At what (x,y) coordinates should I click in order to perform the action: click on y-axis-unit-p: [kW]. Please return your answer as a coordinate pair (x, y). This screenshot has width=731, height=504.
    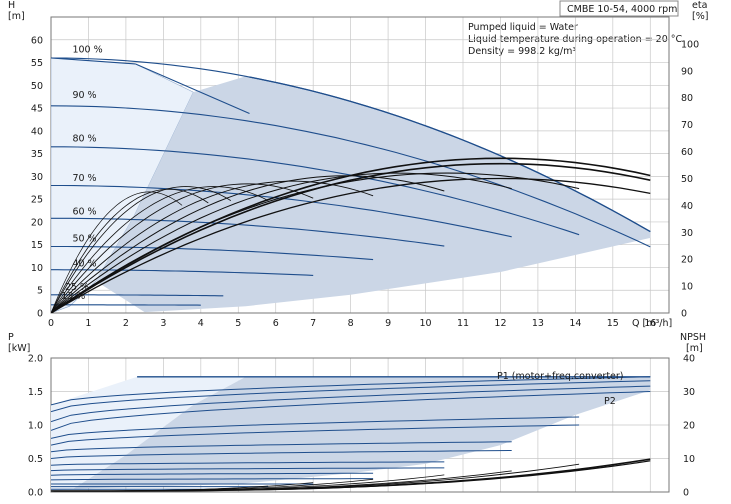
    Looking at the image, I should click on (19, 348).